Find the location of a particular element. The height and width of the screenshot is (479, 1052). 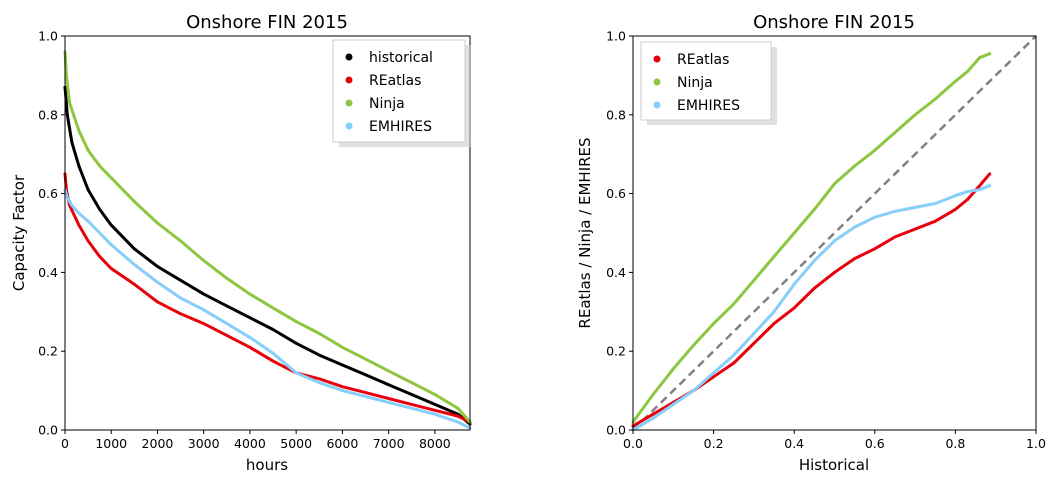

right-y-tick-label: 0.4 is located at coordinates (616, 272).